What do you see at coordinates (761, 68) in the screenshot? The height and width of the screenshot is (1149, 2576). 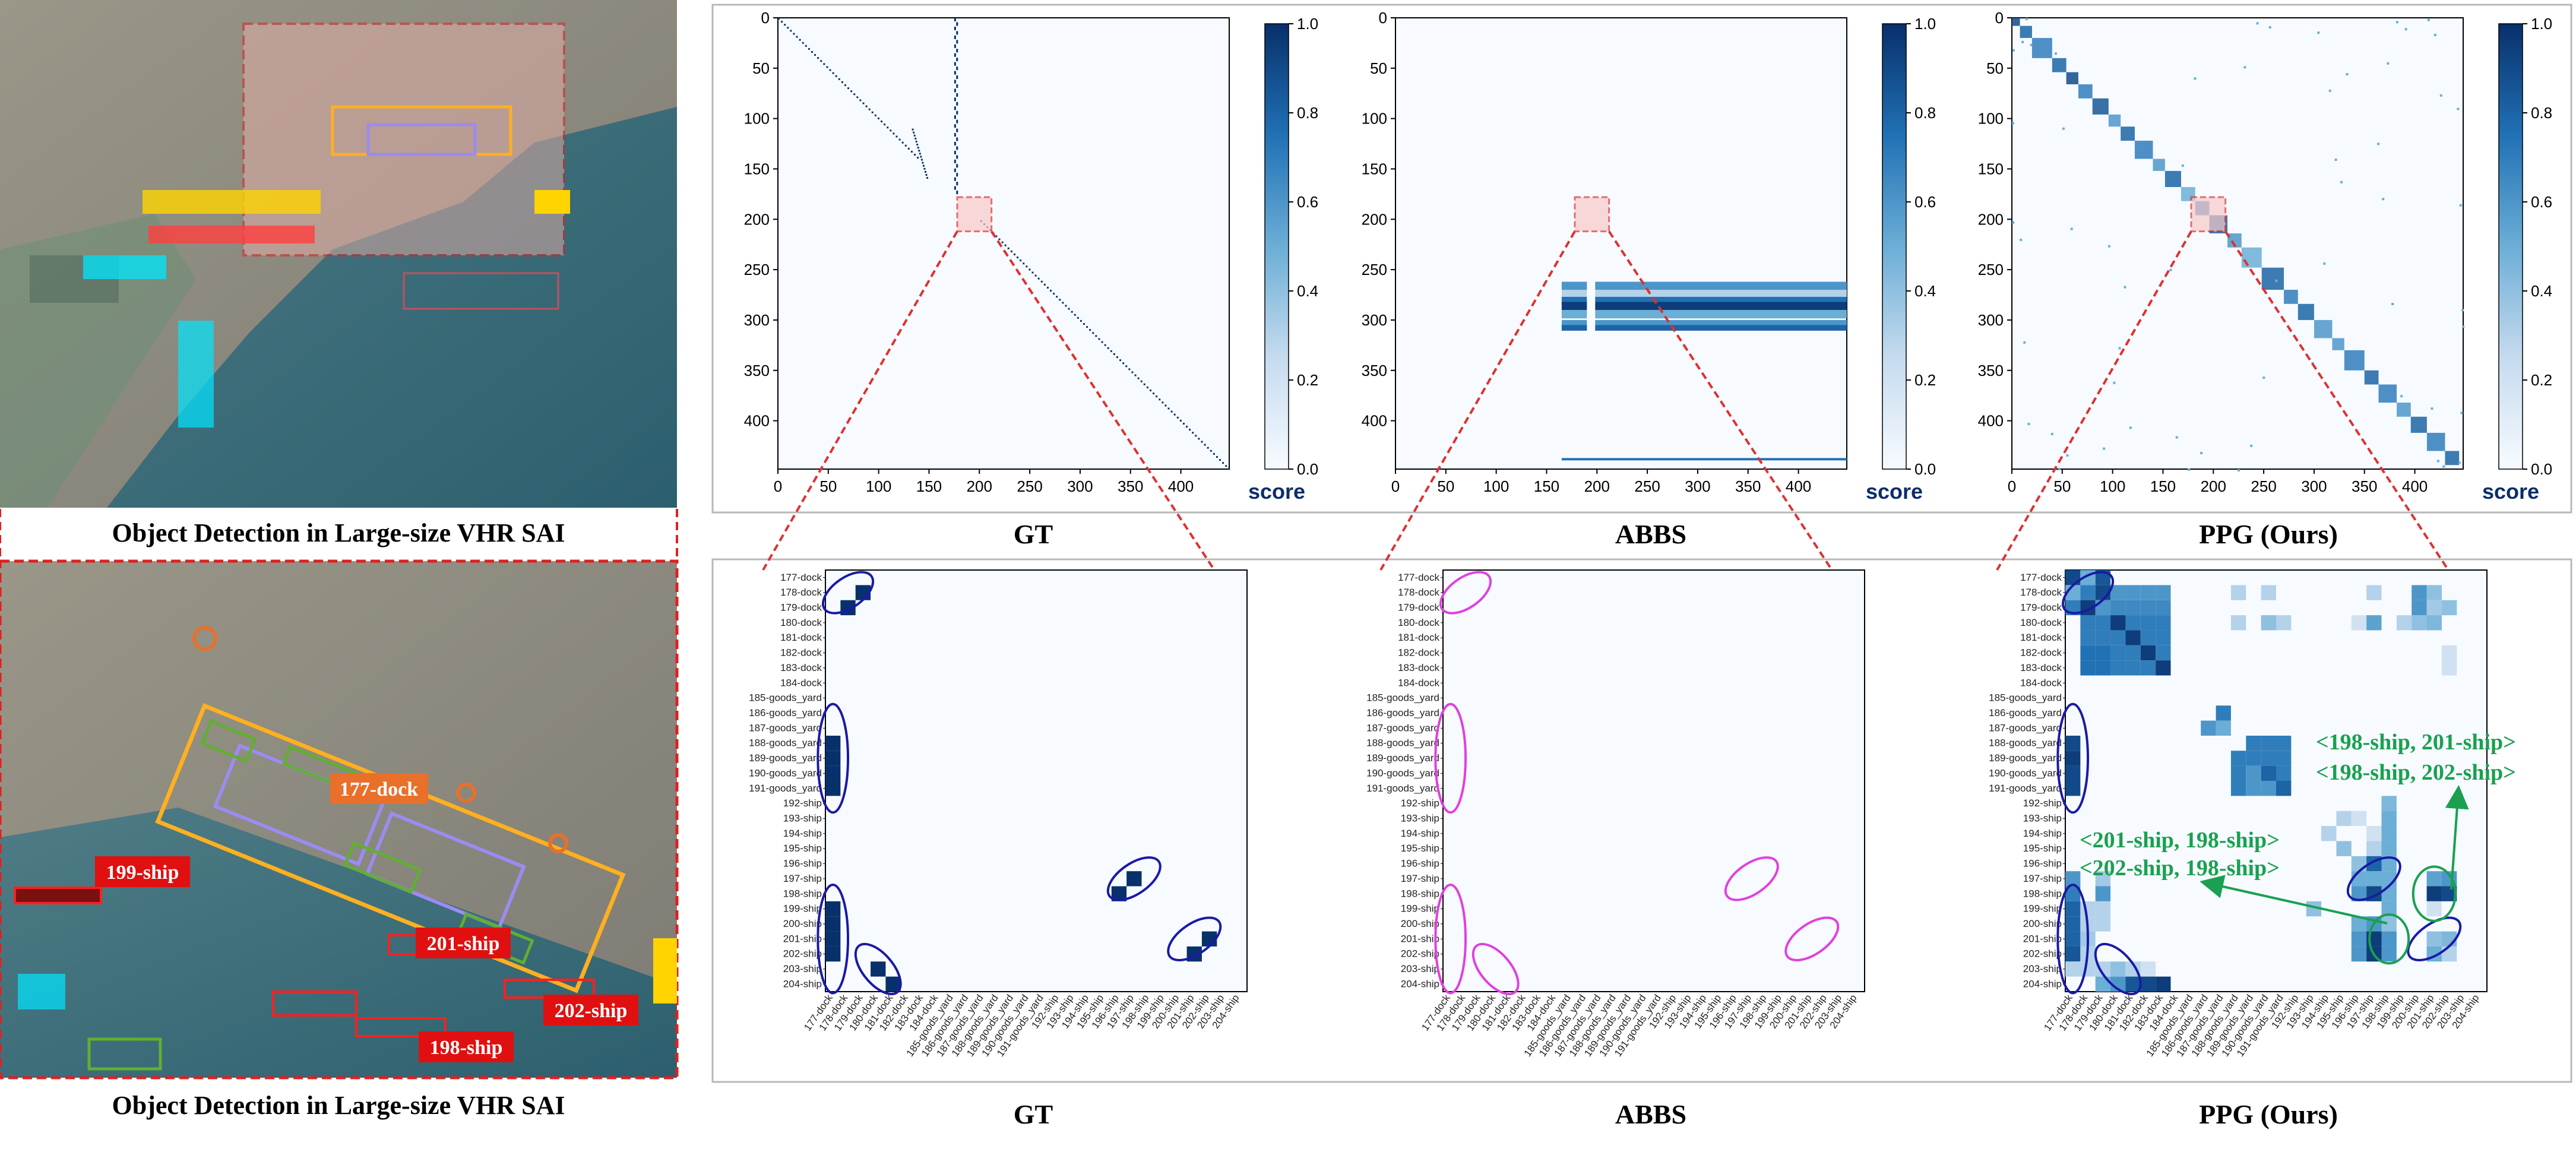 I see `y-tick-label: 50` at bounding box center [761, 68].